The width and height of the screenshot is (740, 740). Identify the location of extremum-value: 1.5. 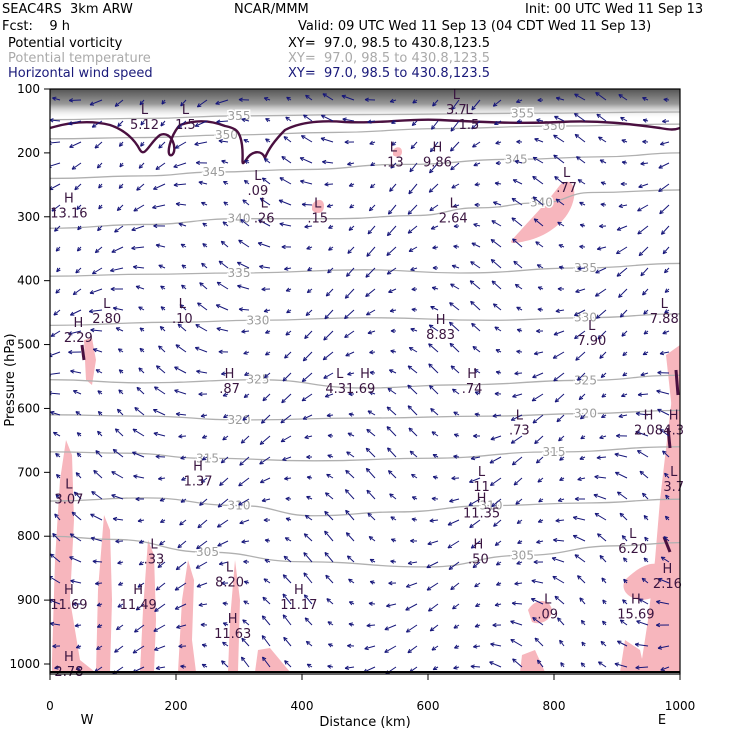
(185, 125).